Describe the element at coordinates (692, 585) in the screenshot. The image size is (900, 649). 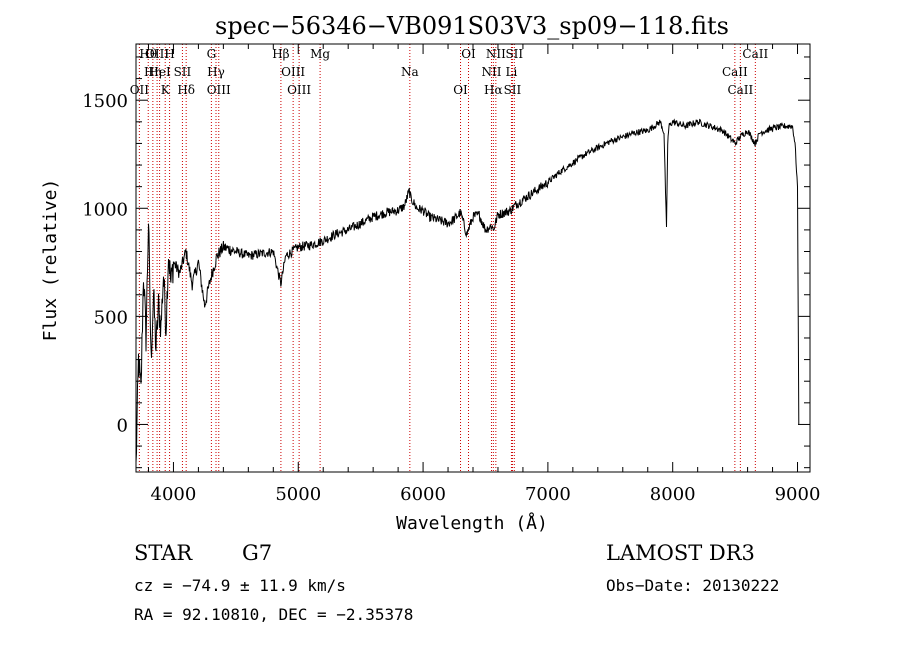
I see `observation-date: Obs−Date: 20130222` at that location.